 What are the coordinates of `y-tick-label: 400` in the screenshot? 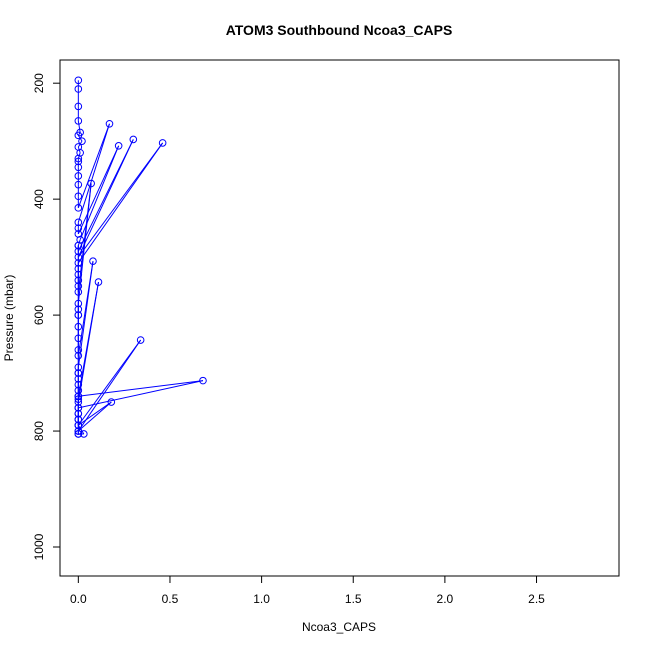 It's located at (39, 199).